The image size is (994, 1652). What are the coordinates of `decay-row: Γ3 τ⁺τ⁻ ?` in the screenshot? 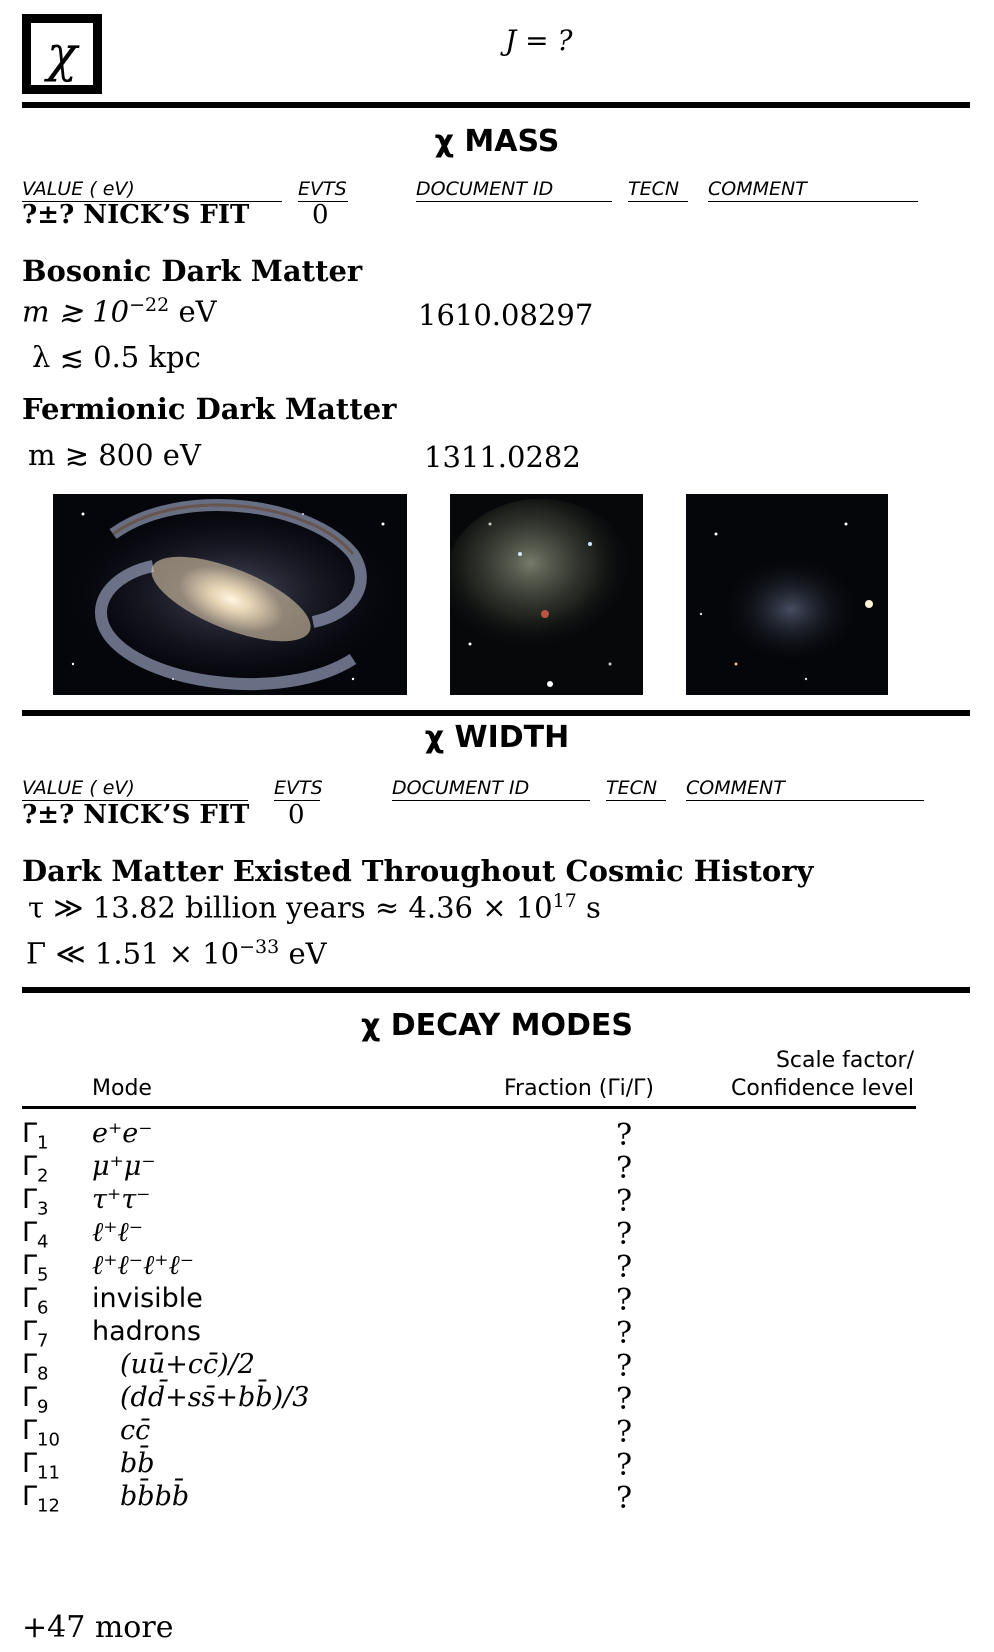 It's located at (496, 1202).